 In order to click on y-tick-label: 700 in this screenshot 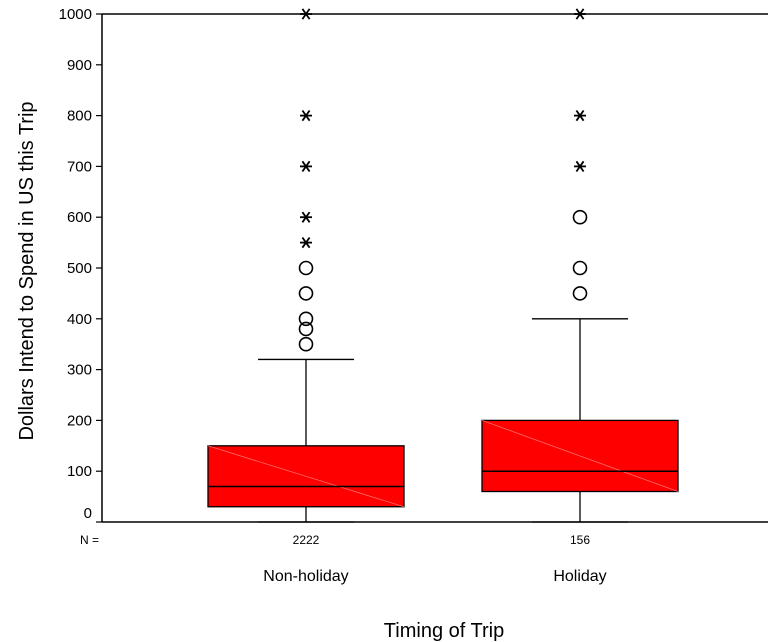, I will do `click(79, 166)`.